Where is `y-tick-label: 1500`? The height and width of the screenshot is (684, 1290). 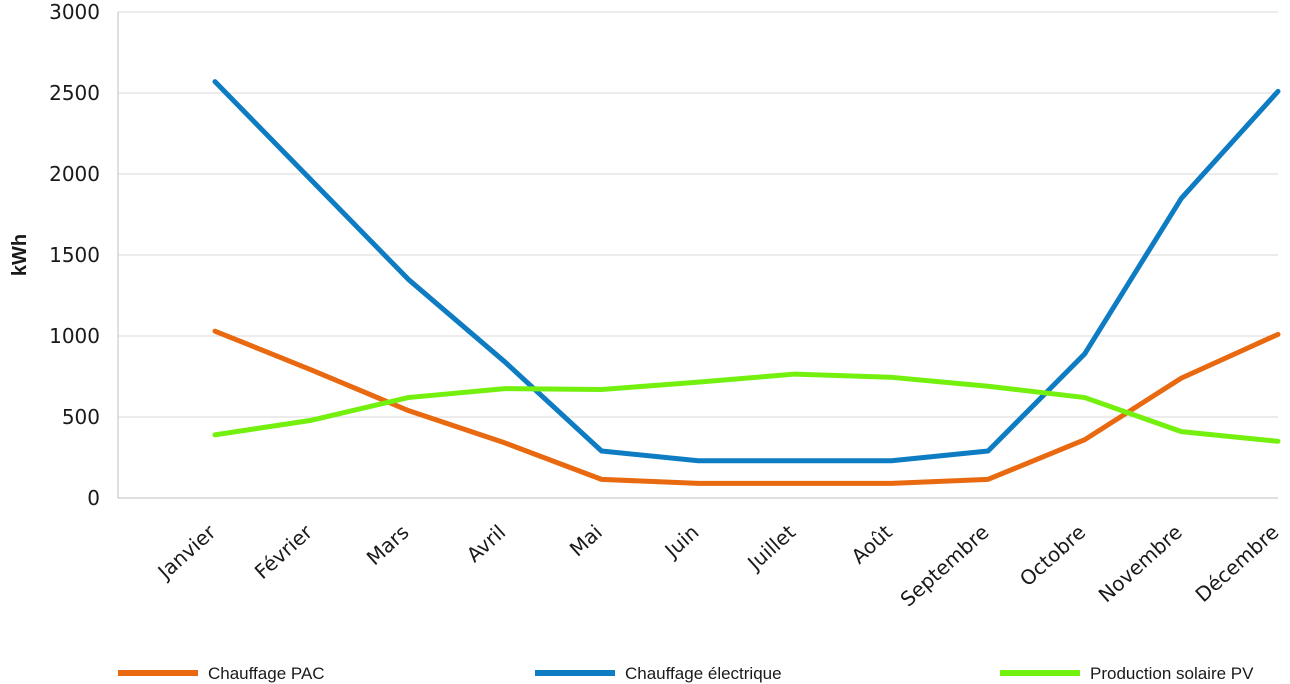 y-tick-label: 1500 is located at coordinates (74, 255).